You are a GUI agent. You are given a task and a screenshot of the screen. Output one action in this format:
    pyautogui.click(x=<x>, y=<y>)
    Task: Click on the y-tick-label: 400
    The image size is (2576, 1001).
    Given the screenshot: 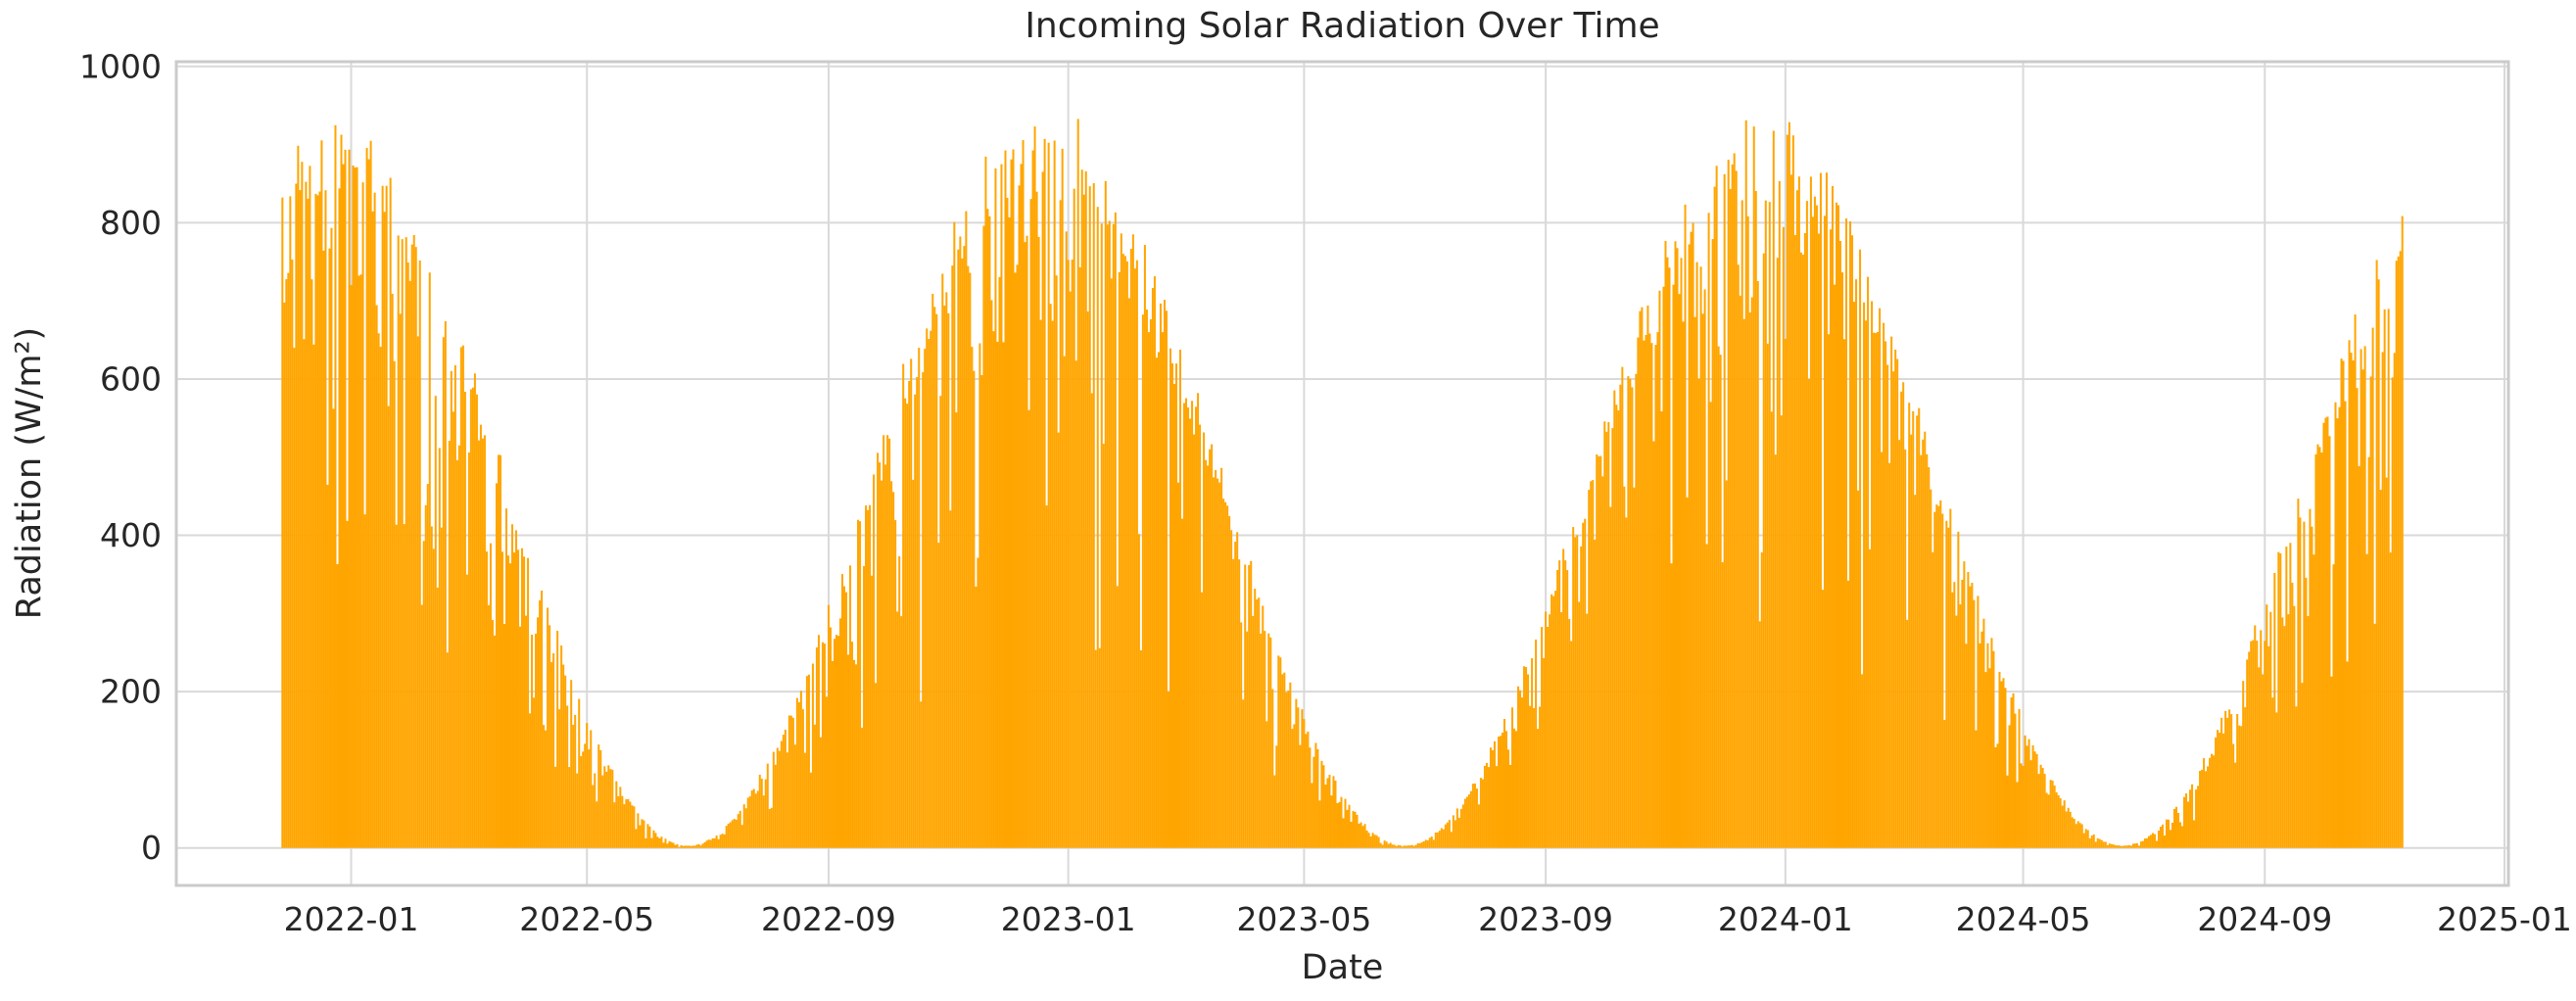 What is the action you would take?
    pyautogui.click(x=131, y=535)
    